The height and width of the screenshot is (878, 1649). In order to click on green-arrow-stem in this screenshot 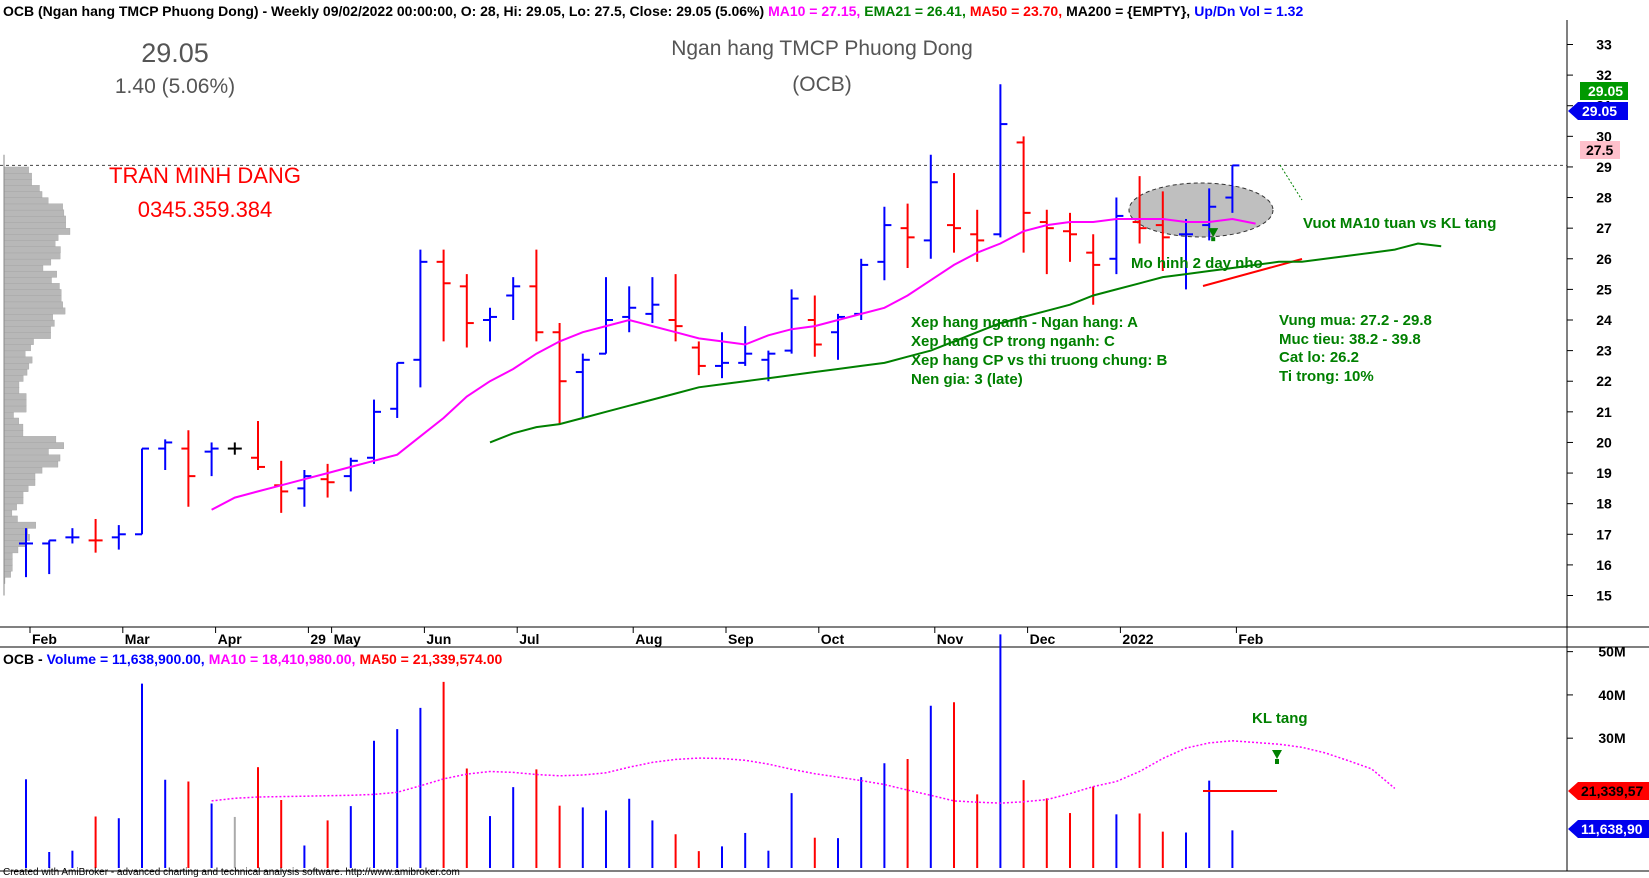, I will do `click(1213, 239)`.